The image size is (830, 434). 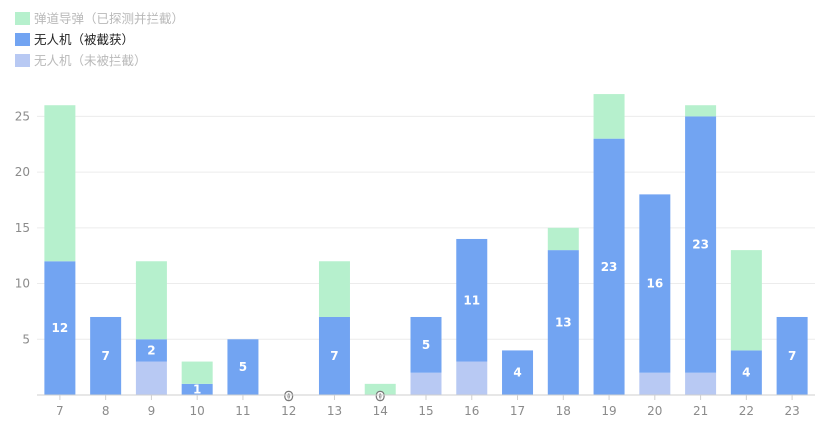 I want to click on legend-label: 无人机（被截获）, so click(x=84, y=39).